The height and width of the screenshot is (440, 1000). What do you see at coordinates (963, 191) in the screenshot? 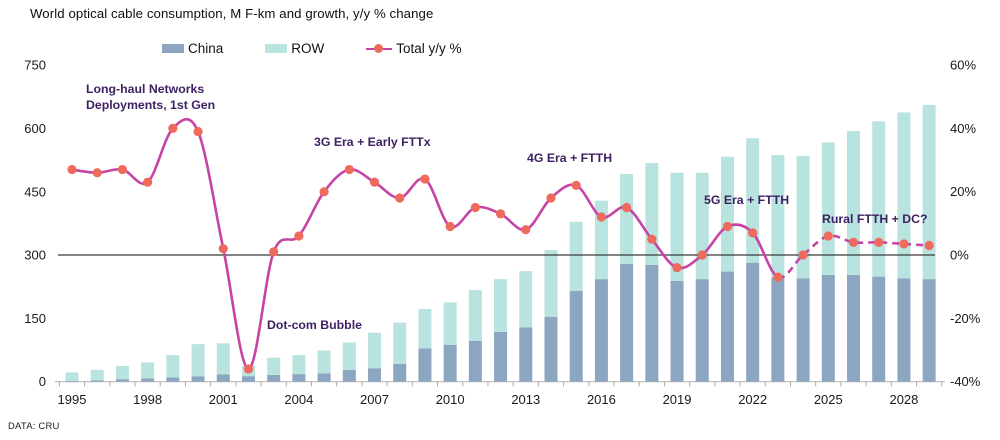
I see `right-axis-tick-label: 20%` at bounding box center [963, 191].